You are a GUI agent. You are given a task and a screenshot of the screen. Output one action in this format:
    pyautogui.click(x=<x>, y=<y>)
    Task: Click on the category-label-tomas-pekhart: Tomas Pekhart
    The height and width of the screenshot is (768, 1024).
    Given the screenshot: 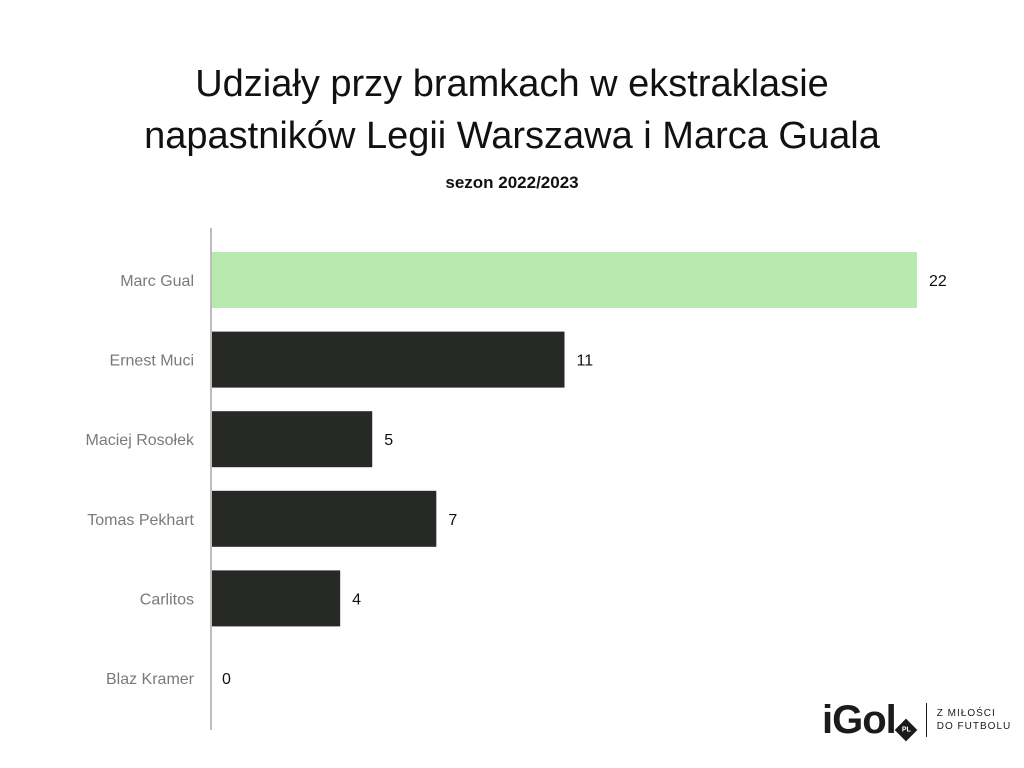 What is the action you would take?
    pyautogui.click(x=140, y=520)
    